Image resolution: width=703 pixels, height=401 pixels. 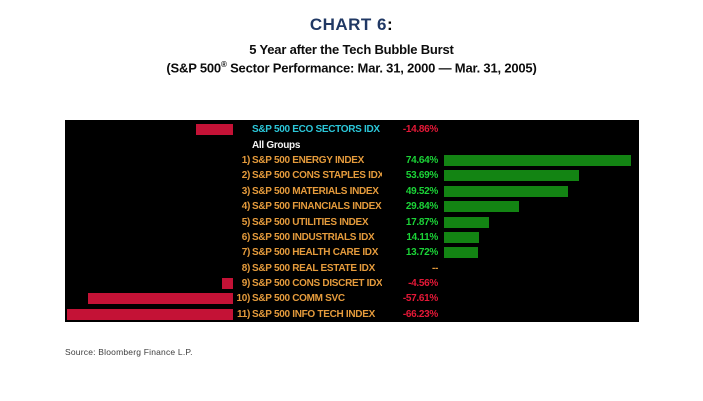 What do you see at coordinates (193, 68) in the screenshot?
I see `chart-subtitle-prefix: (S&P 500` at bounding box center [193, 68].